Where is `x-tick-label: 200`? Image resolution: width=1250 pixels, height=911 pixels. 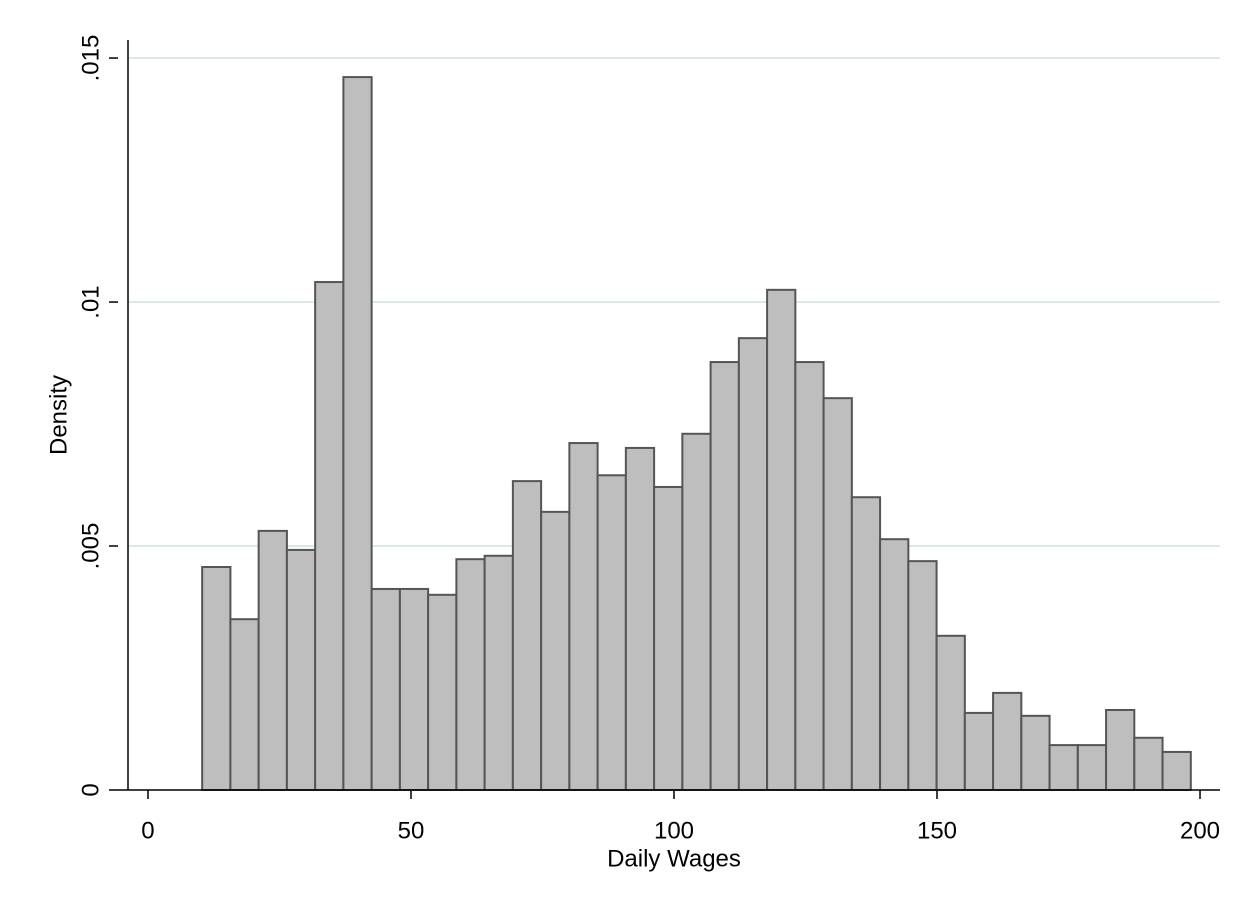 x-tick-label: 200 is located at coordinates (1200, 830).